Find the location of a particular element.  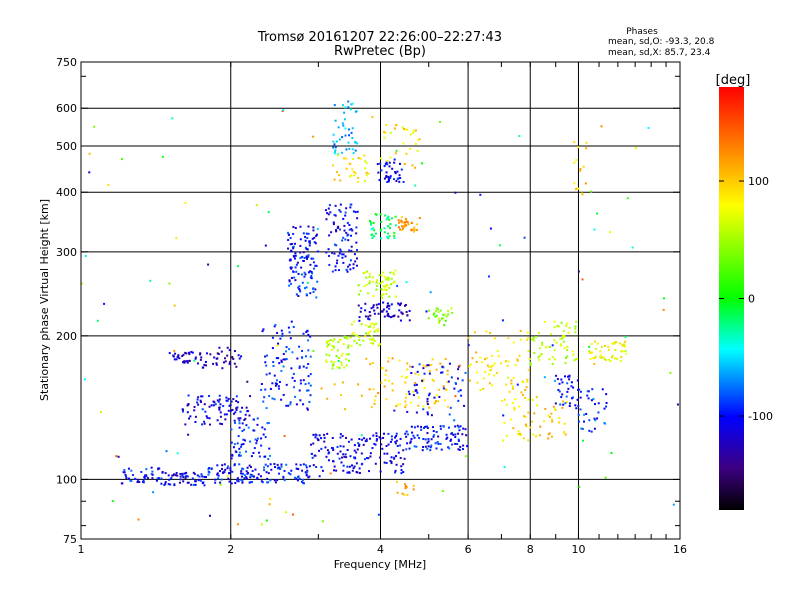

x-tick-label: 1 is located at coordinates (81, 549).